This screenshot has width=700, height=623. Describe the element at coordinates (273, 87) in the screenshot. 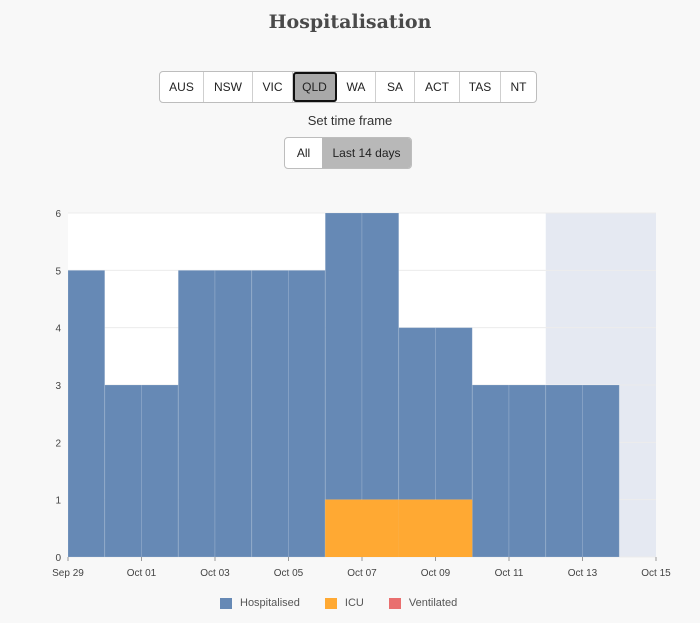

I see `region-button-vic: VIC` at that location.